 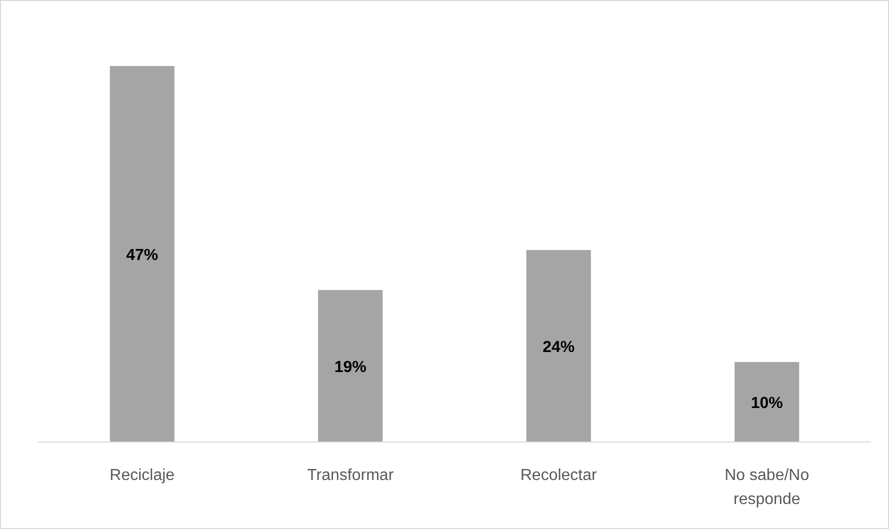 I want to click on data-label: 19%, so click(x=350, y=367).